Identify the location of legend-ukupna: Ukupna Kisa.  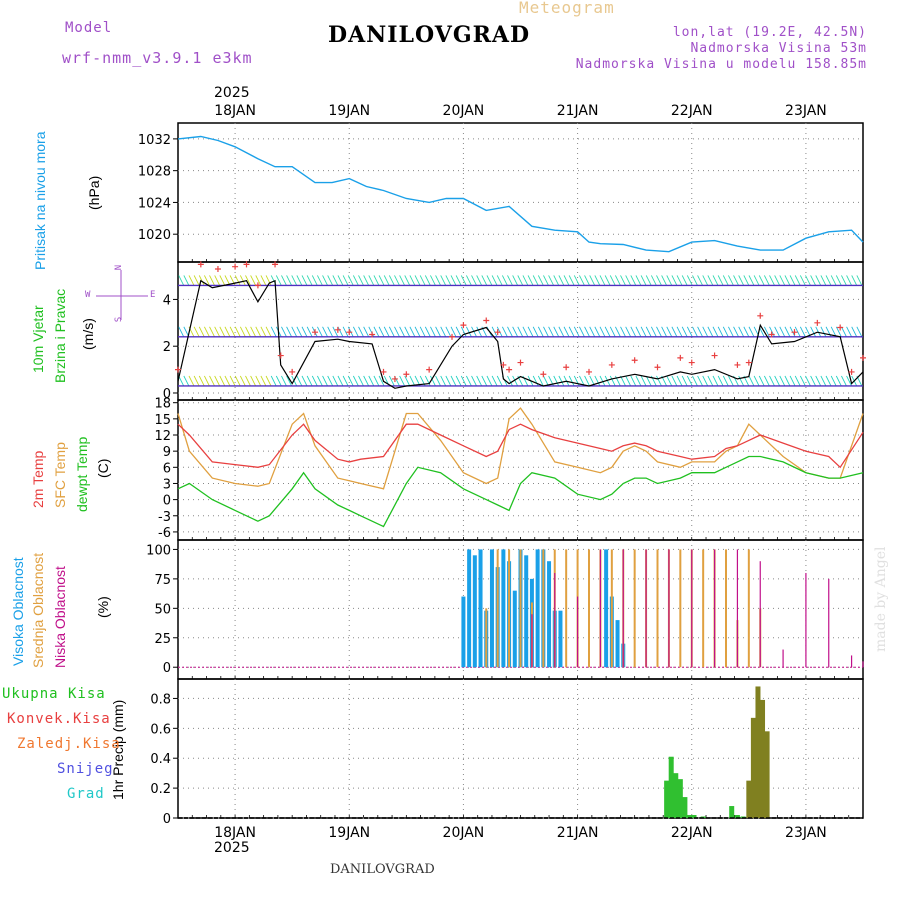
(54, 694).